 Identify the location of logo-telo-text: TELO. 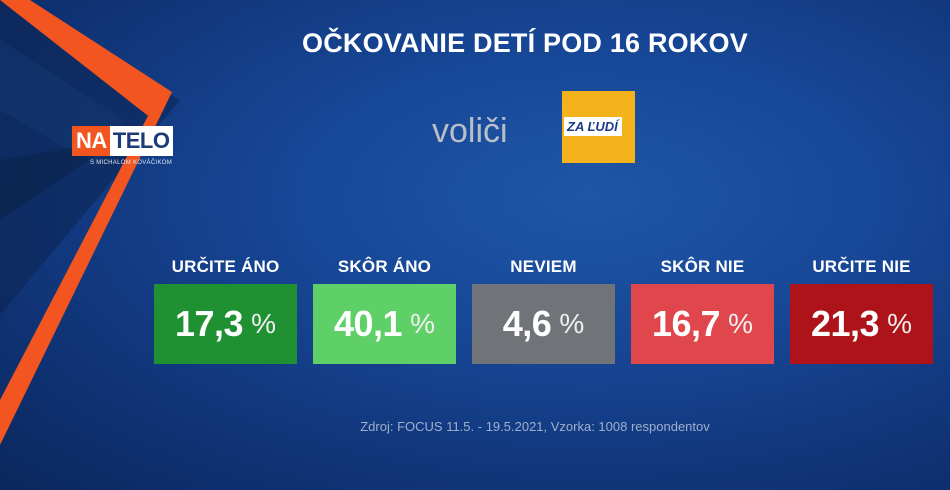
(141, 141).